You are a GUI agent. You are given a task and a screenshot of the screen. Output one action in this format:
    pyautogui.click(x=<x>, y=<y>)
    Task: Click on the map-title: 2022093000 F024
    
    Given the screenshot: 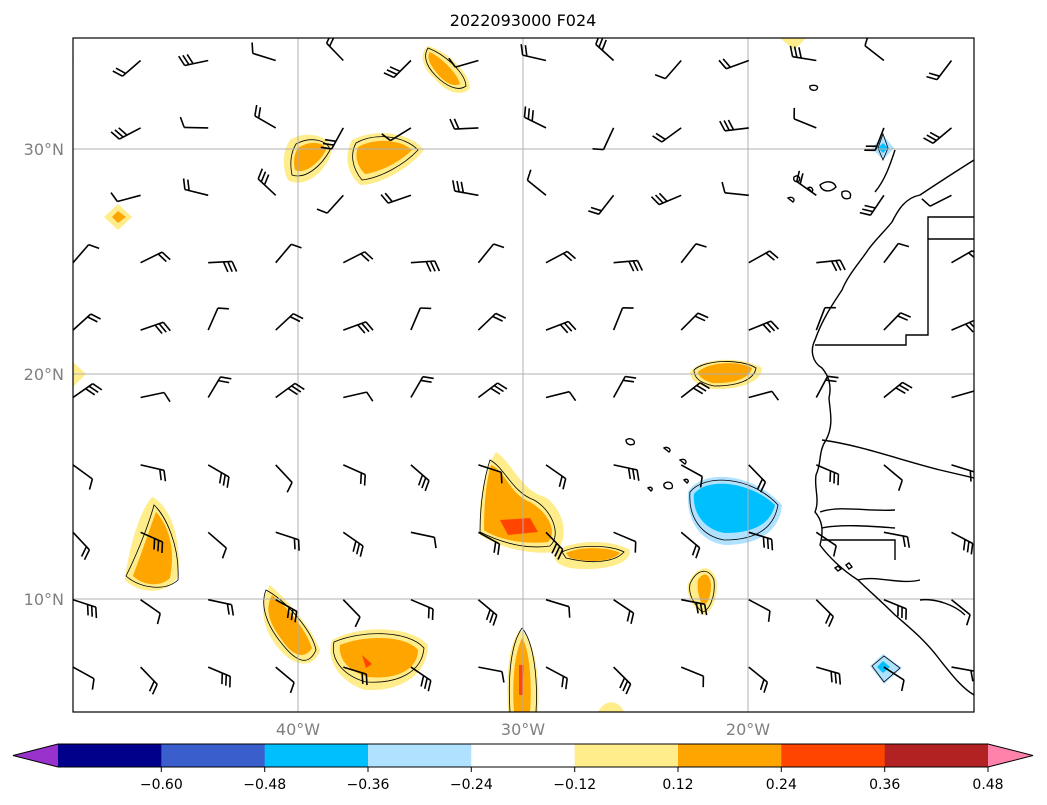 What is the action you would take?
    pyautogui.click(x=523, y=20)
    